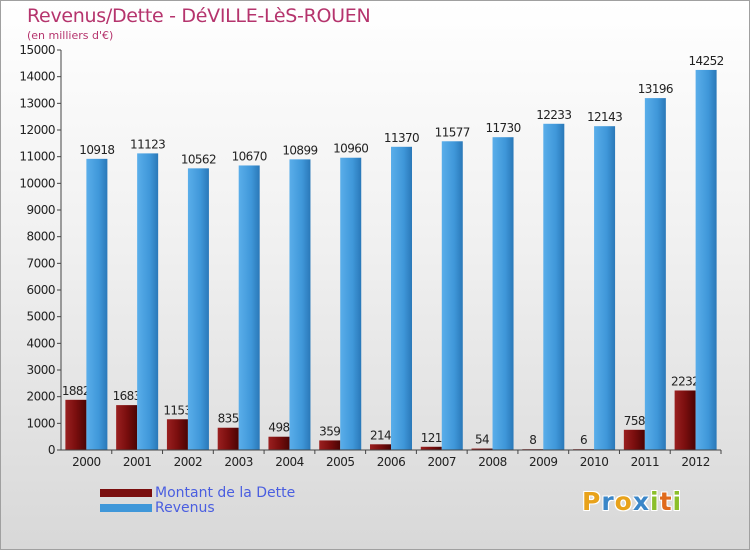 This screenshot has width=750, height=550. I want to click on x-tick-label: 2007, so click(441, 462).